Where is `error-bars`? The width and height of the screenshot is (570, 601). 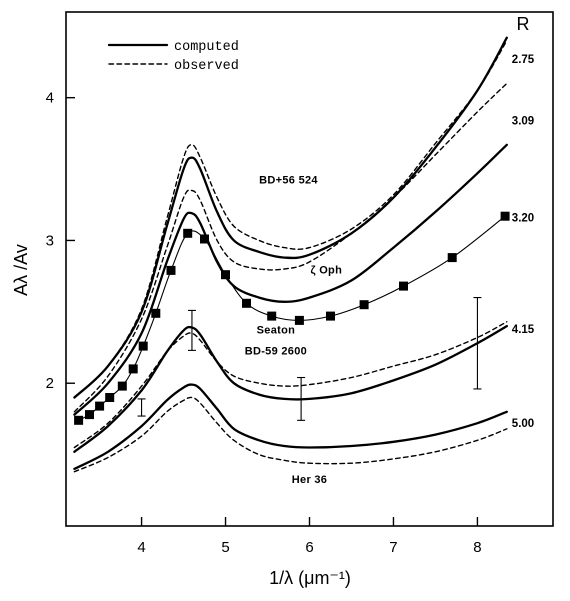
error-bars is located at coordinates (309, 359).